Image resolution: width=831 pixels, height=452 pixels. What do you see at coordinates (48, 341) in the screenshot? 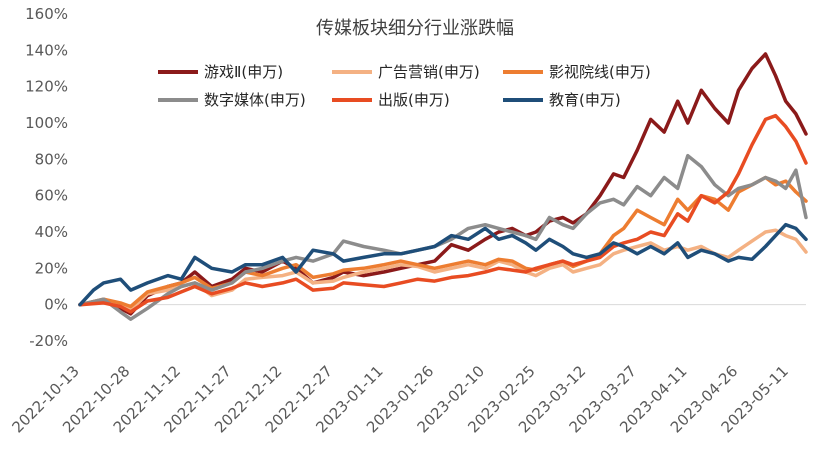
I see `y-tick-label: -20%` at bounding box center [48, 341].